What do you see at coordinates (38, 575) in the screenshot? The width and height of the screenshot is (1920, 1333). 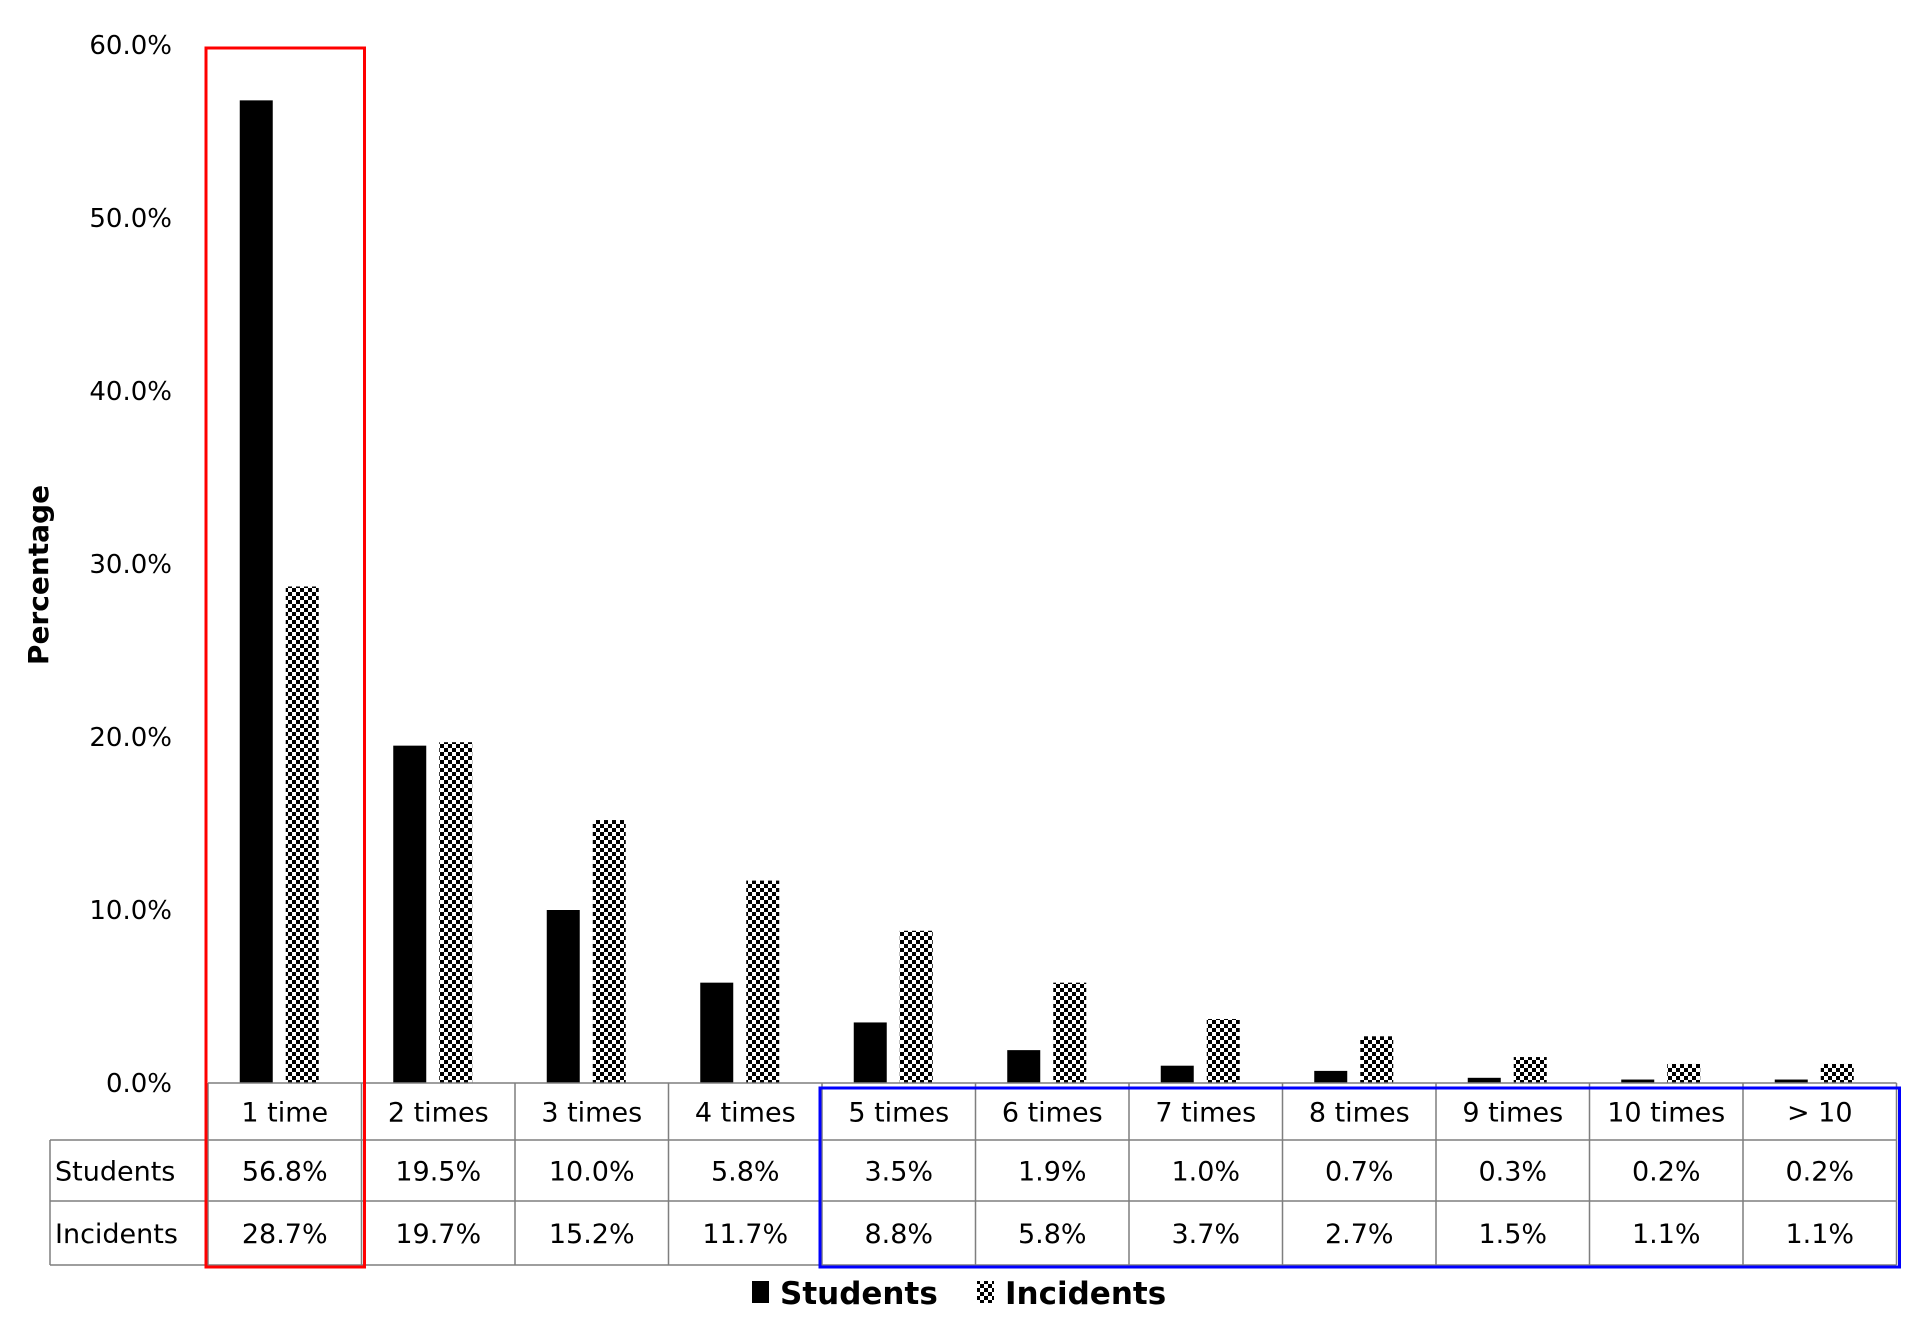 I see `y-axis-label: Percentage` at bounding box center [38, 575].